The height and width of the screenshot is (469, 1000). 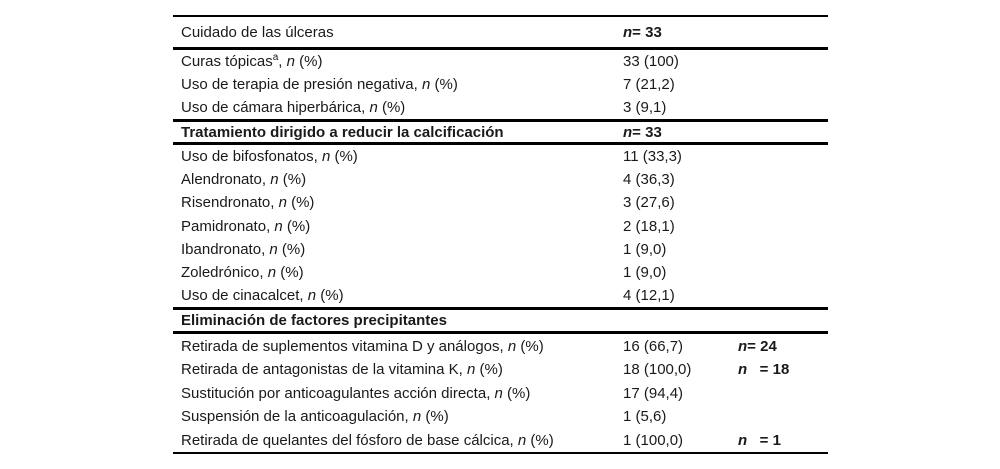 I want to click on table-row: Uso de bifosfonatos, n (%) 11 (33,3), so click(x=500, y=156).